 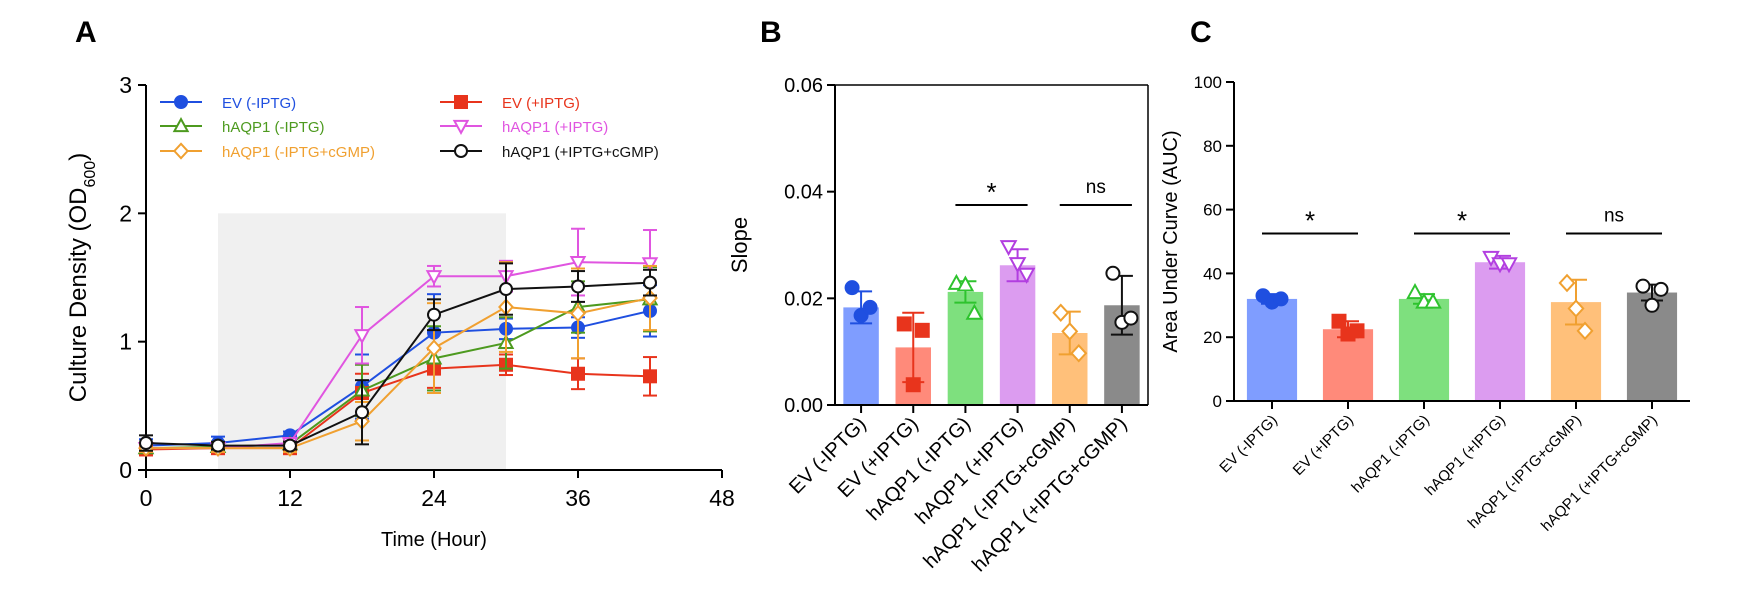 What do you see at coordinates (739, 245) in the screenshot?
I see `y-axis-title: Slope` at bounding box center [739, 245].